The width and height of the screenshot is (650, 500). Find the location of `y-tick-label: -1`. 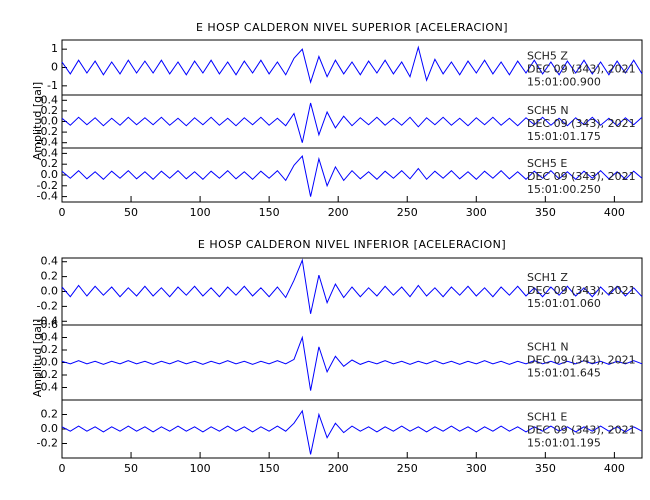

y-tick-label: -1 is located at coordinates (52, 85).